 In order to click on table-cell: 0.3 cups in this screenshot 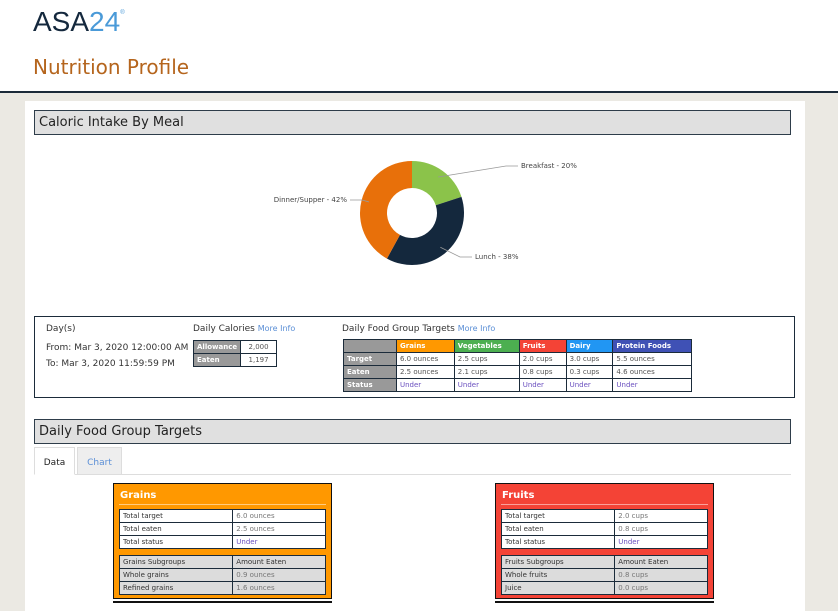, I will do `click(589, 372)`.